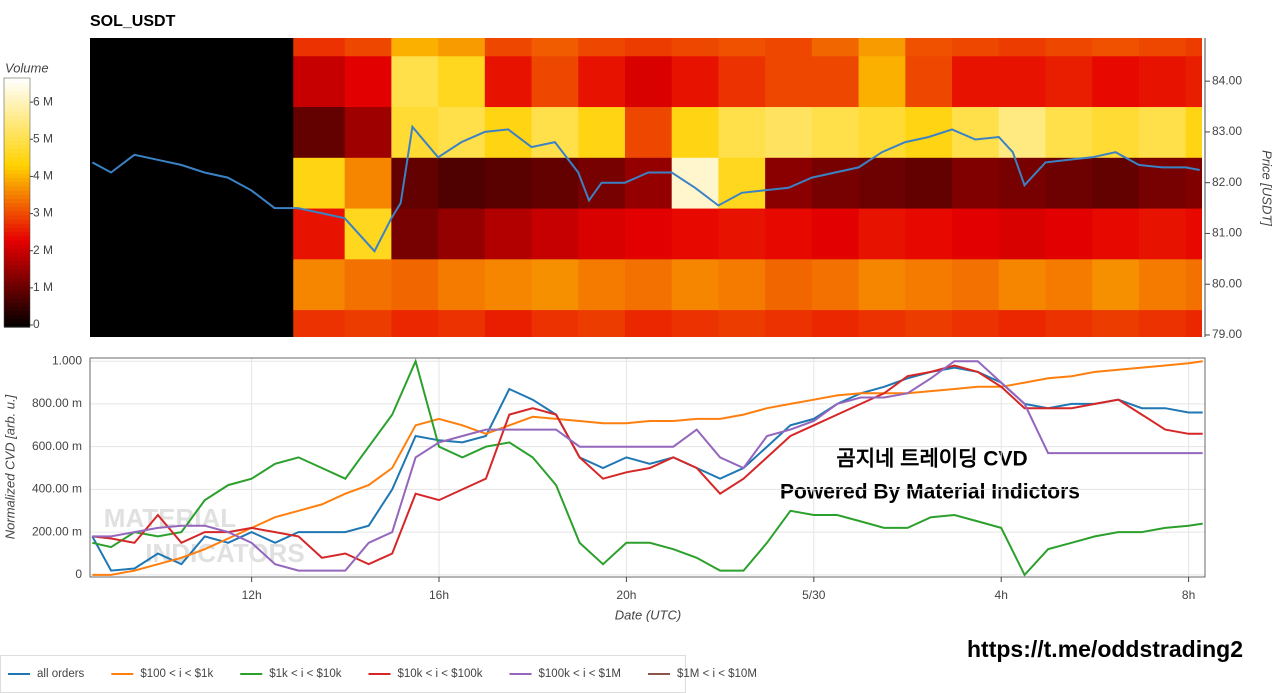 Image resolution: width=1280 pixels, height=693 pixels. What do you see at coordinates (1227, 283) in the screenshot?
I see `y2-tick-label: 80.00` at bounding box center [1227, 283].